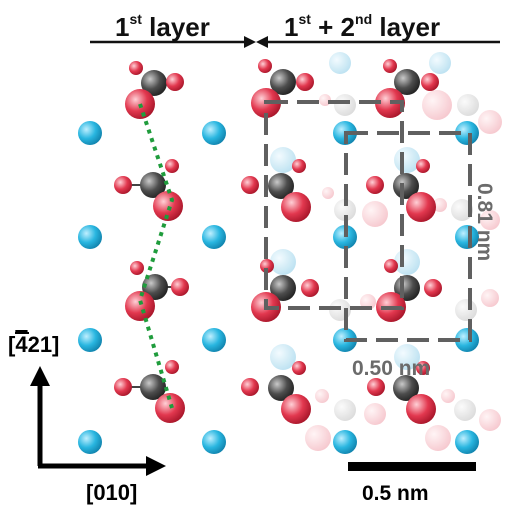  Describe the element at coordinates (162, 26) in the screenshot. I see `left-title: 1st layer` at that location.